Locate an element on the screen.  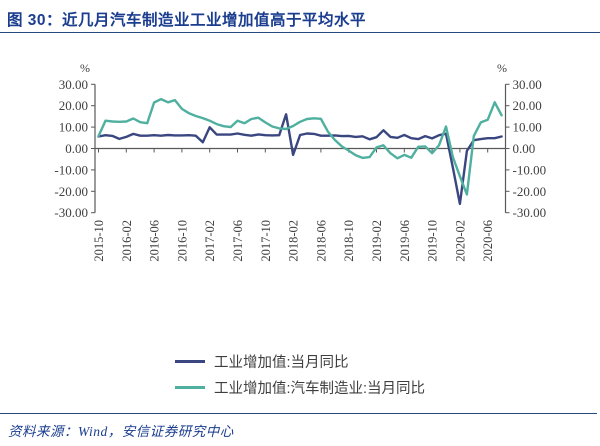
x-tick-label: 2018-06 is located at coordinates (321, 241).